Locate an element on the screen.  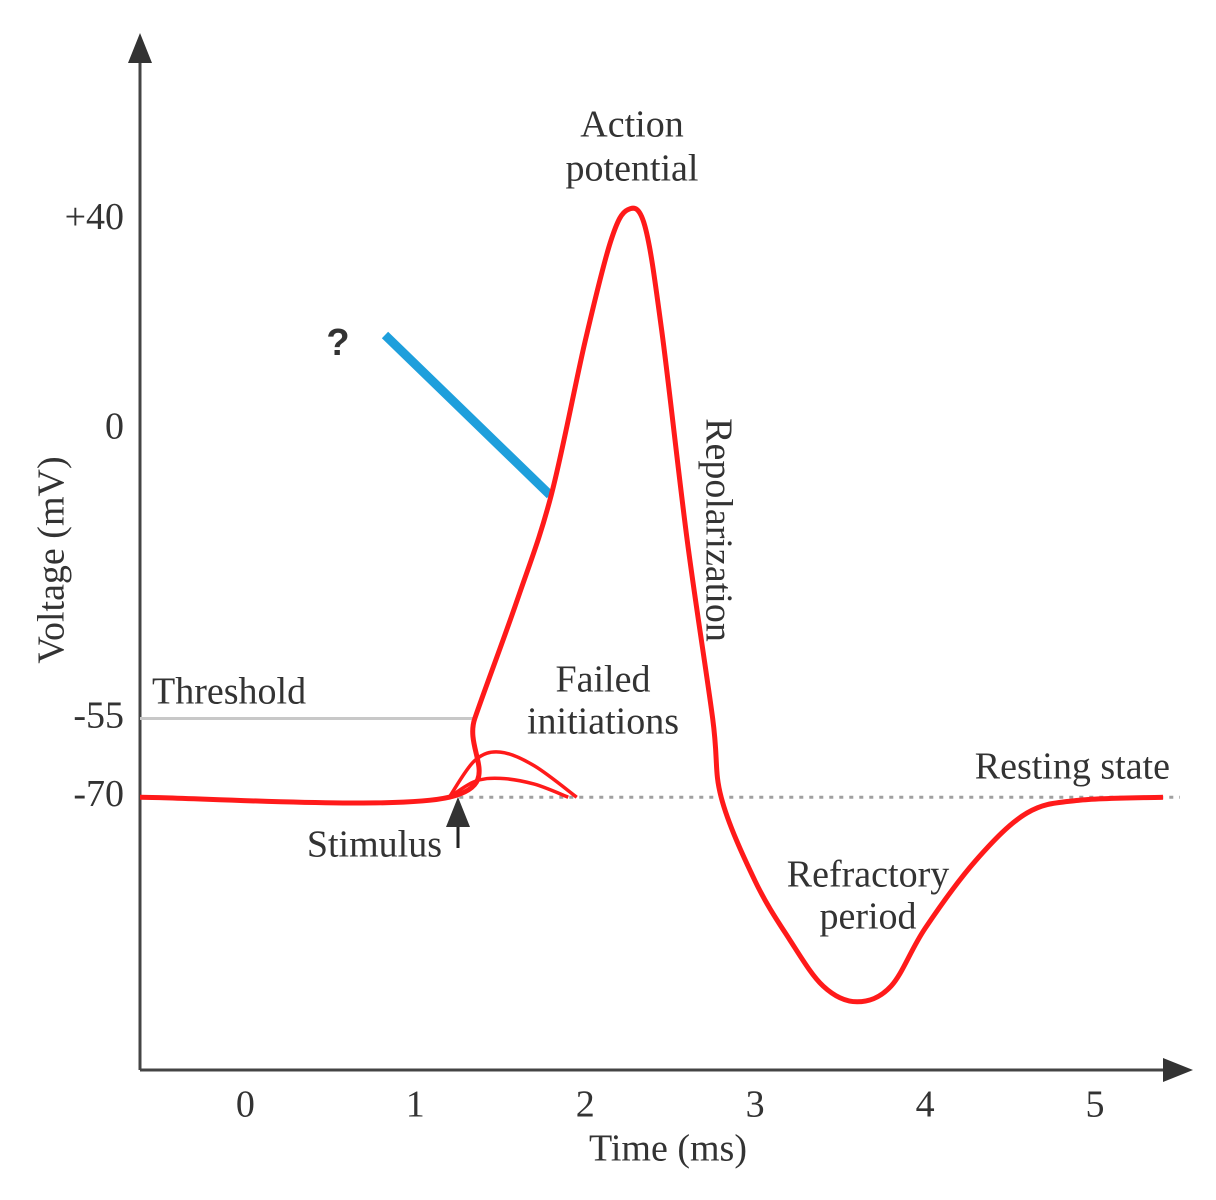
x-tick-label: 0 is located at coordinates (245, 1105).